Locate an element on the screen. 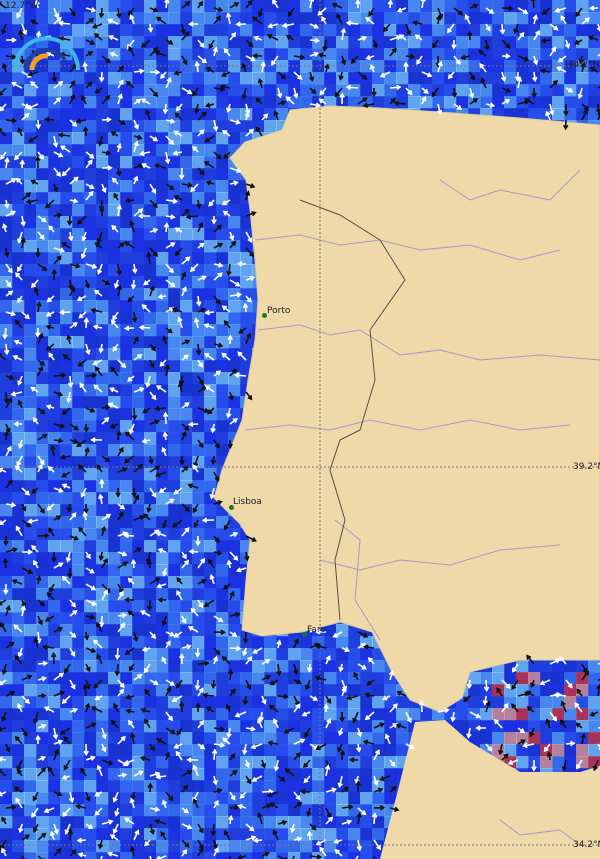  city-label-lisboa: Lisboa is located at coordinates (247, 502).